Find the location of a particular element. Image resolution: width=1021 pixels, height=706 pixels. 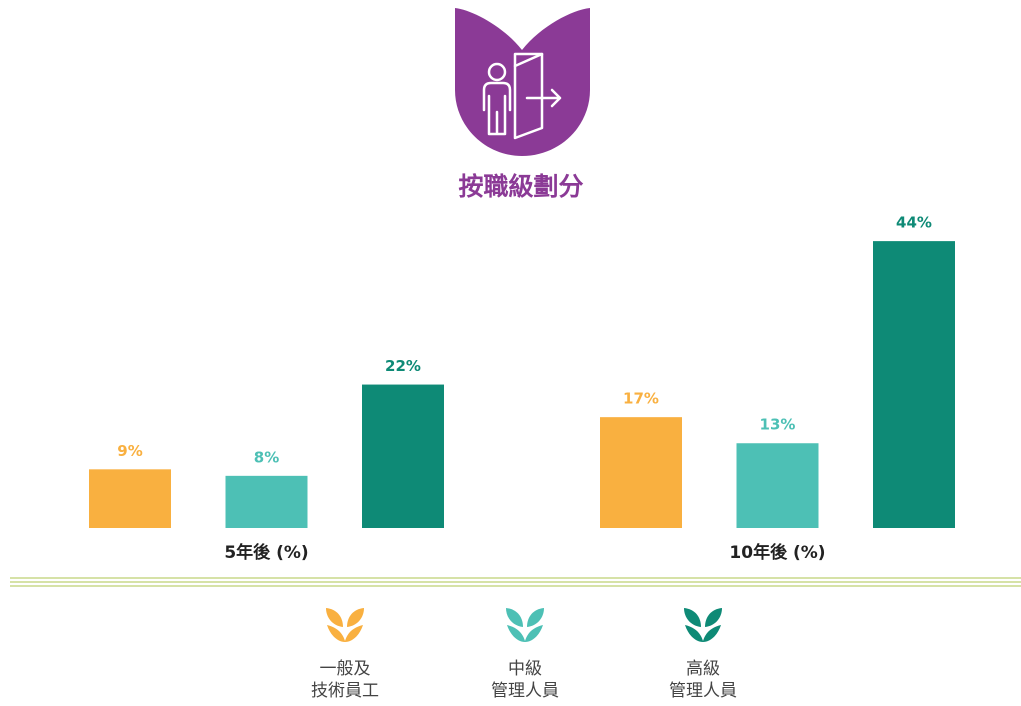

legend-label: 高級 管理人員 is located at coordinates (703, 680).